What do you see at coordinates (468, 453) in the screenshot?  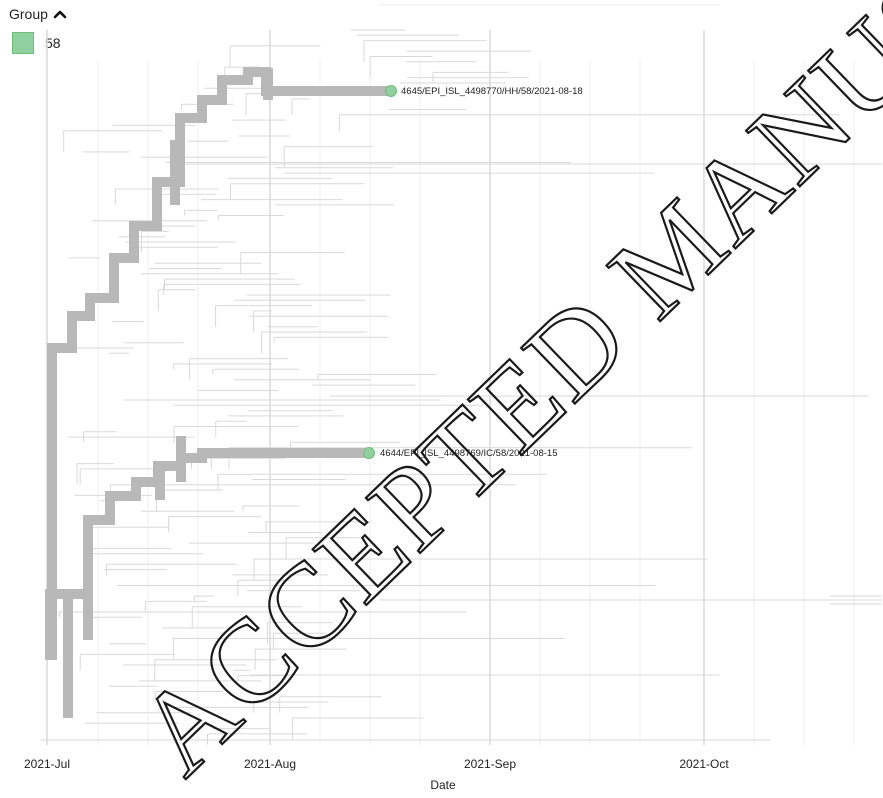 I see `tip-label: 4644/EPI_ISL_4498769/IC/58/2021-08-15` at bounding box center [468, 453].